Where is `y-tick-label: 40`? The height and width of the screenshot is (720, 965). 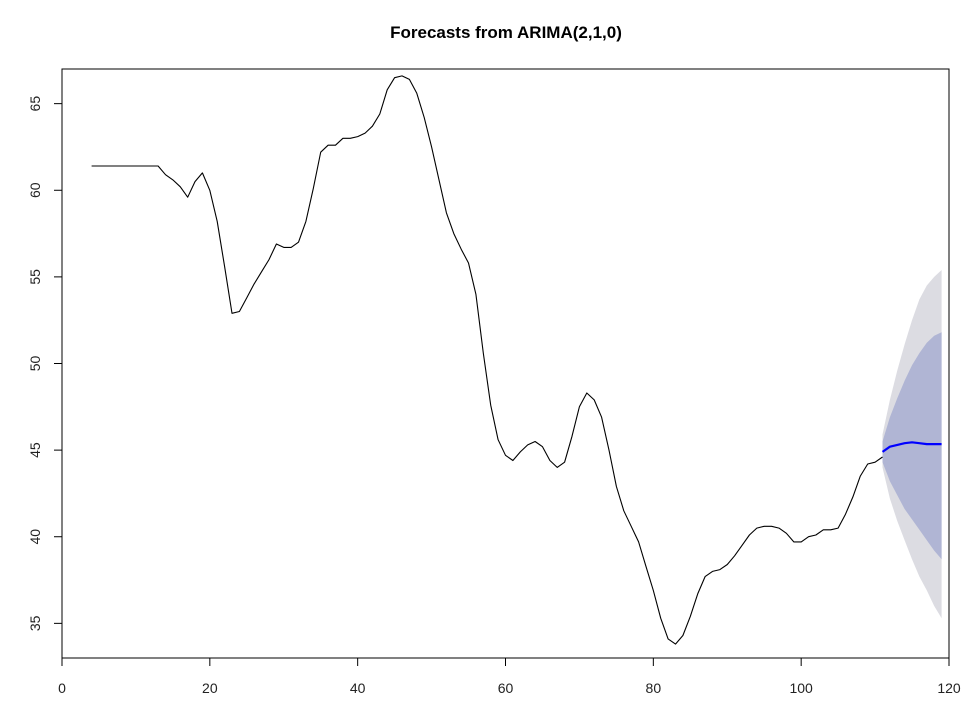 y-tick-label: 40 is located at coordinates (35, 537).